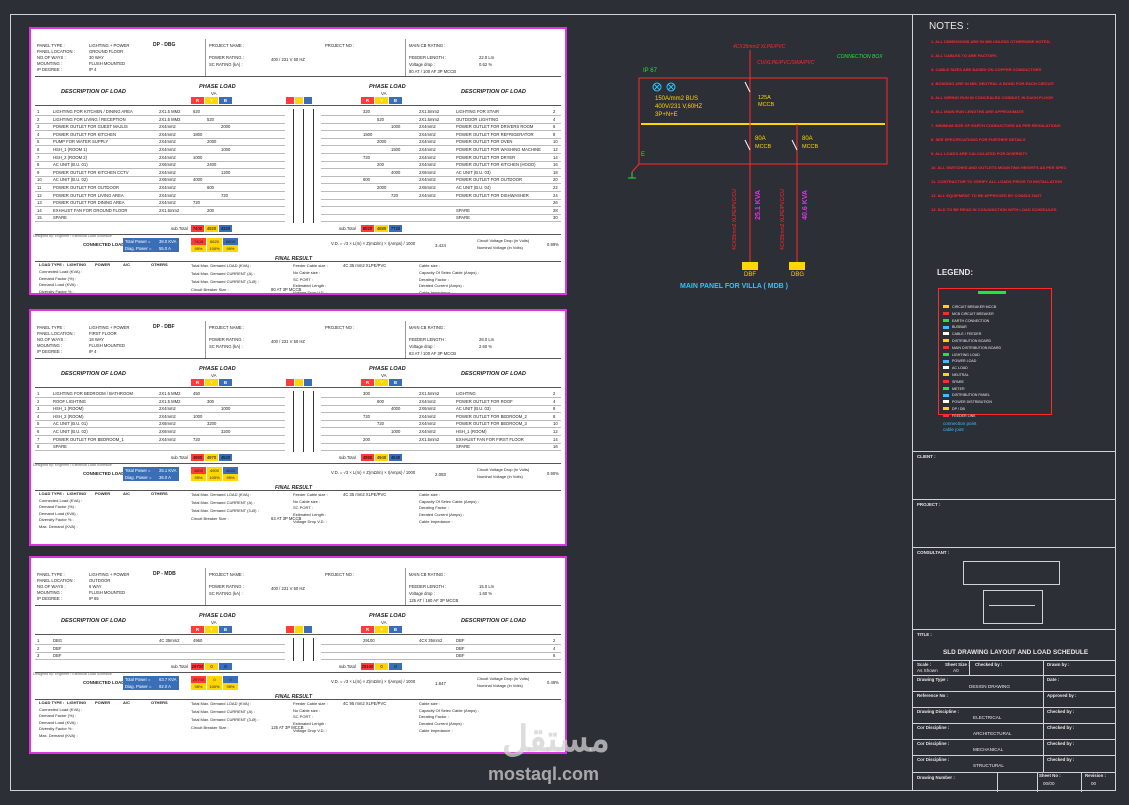 The image size is (1129, 805). Describe the element at coordinates (477, 111) in the screenshot. I see `row-desc-r: LIGHTING FOR STAIR` at that location.